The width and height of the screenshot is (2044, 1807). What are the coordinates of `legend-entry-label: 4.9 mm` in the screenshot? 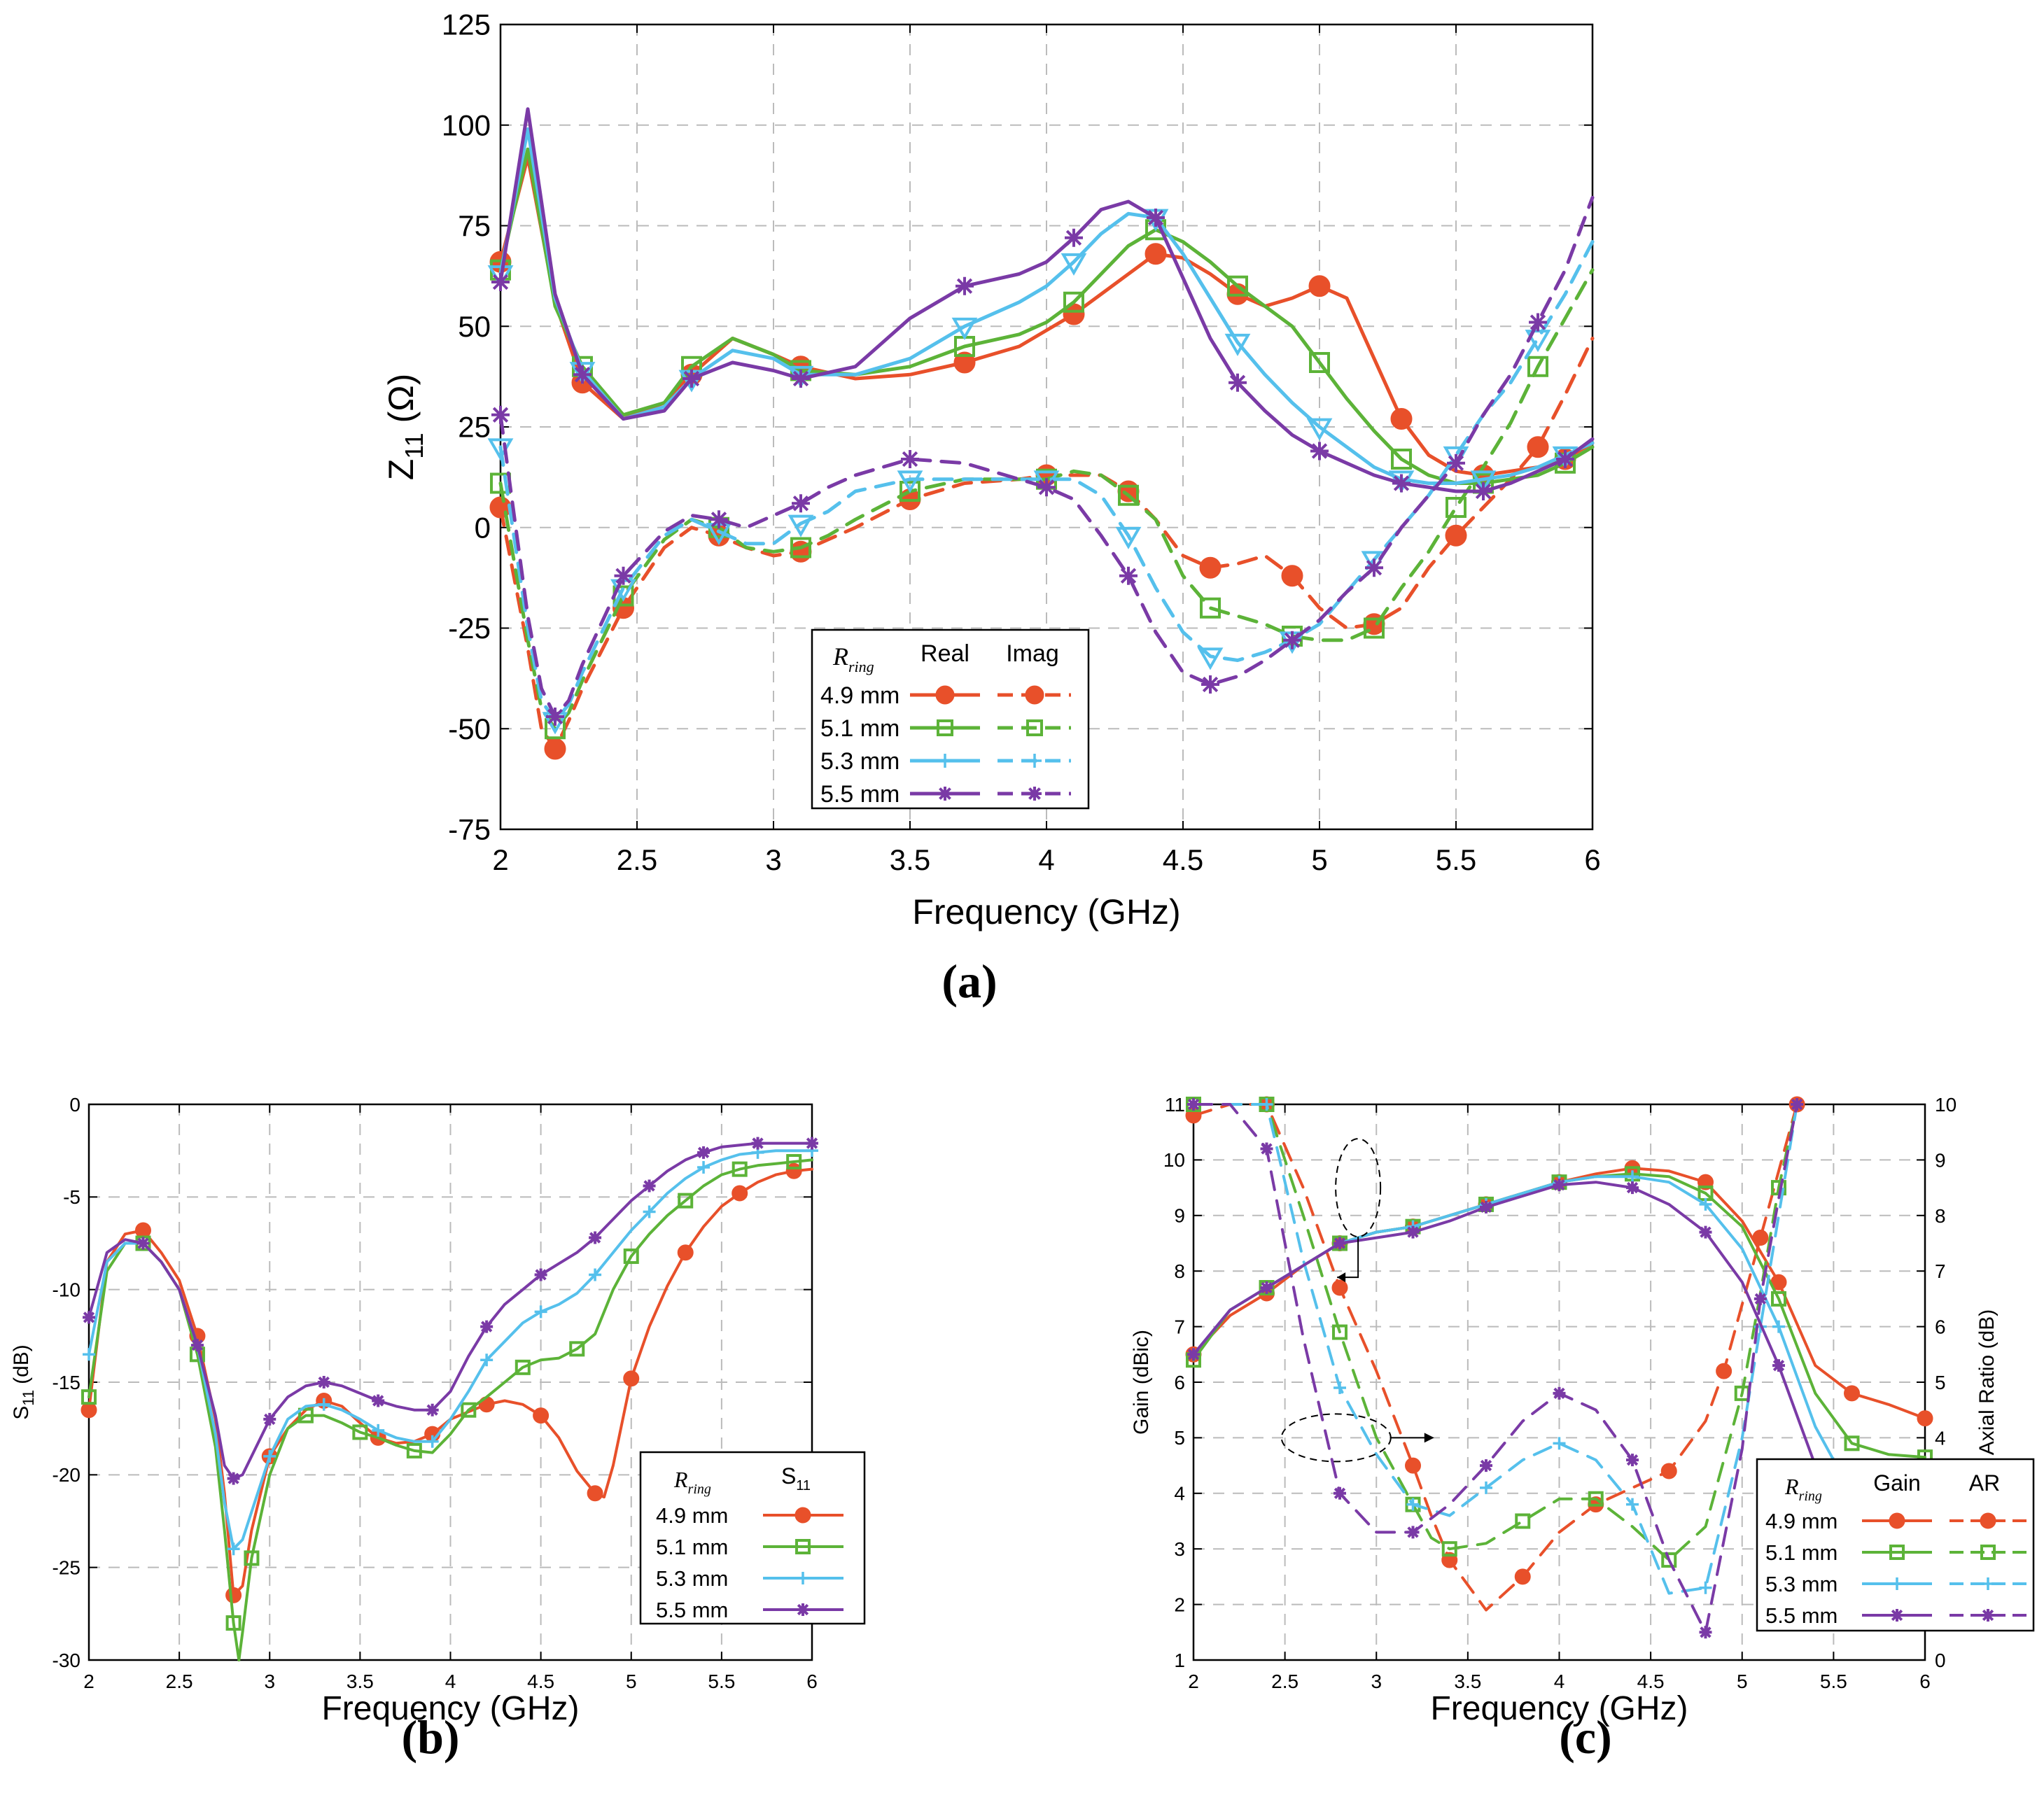 It's located at (692, 1515).